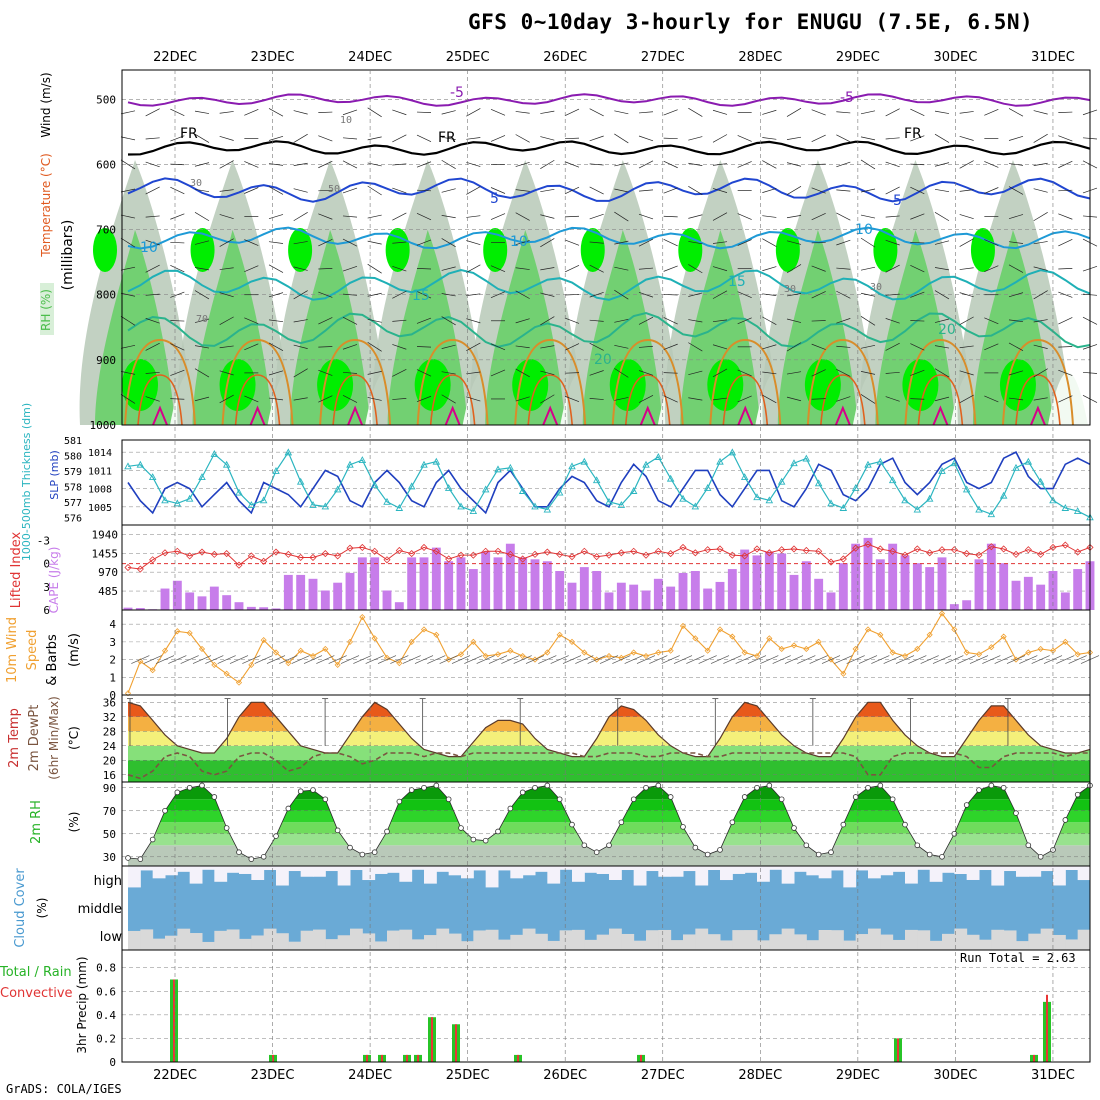 This screenshot has width=1100, height=1100. What do you see at coordinates (14, 738) in the screenshot?
I see `temp2m-axis-label: 2m Temp` at bounding box center [14, 738].